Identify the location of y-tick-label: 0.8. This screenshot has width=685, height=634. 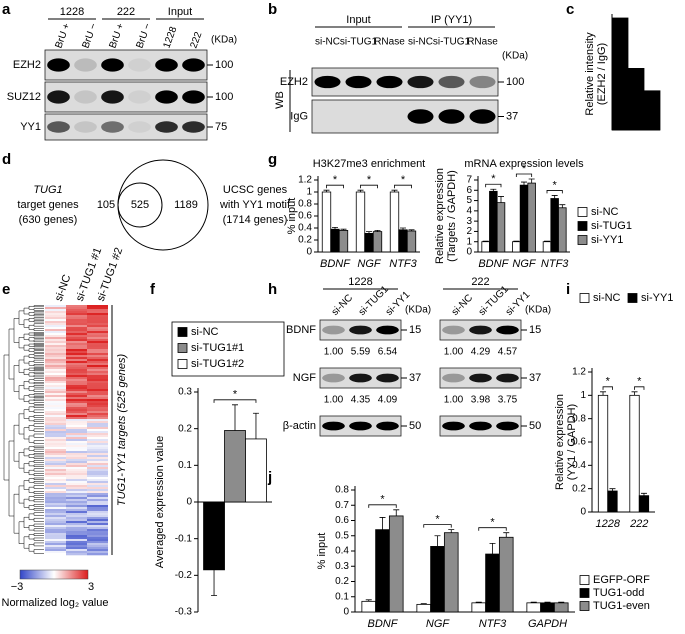
(579, 418).